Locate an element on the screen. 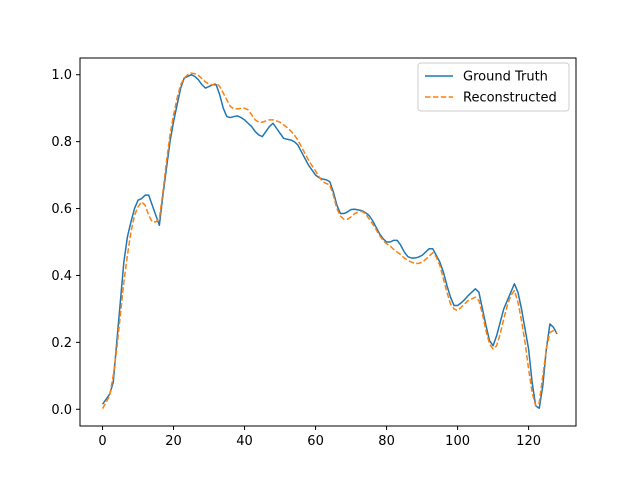 The width and height of the screenshot is (639, 479). y-tick-label: 1.0 is located at coordinates (61, 75).